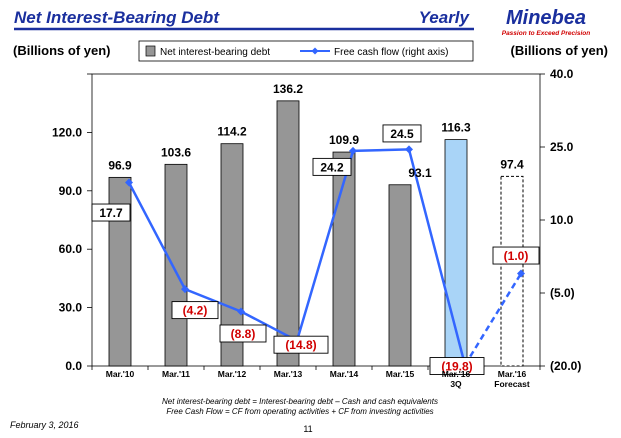 The height and width of the screenshot is (438, 621). Describe the element at coordinates (456, 128) in the screenshot. I see `bar-value-label: 116.3` at that location.